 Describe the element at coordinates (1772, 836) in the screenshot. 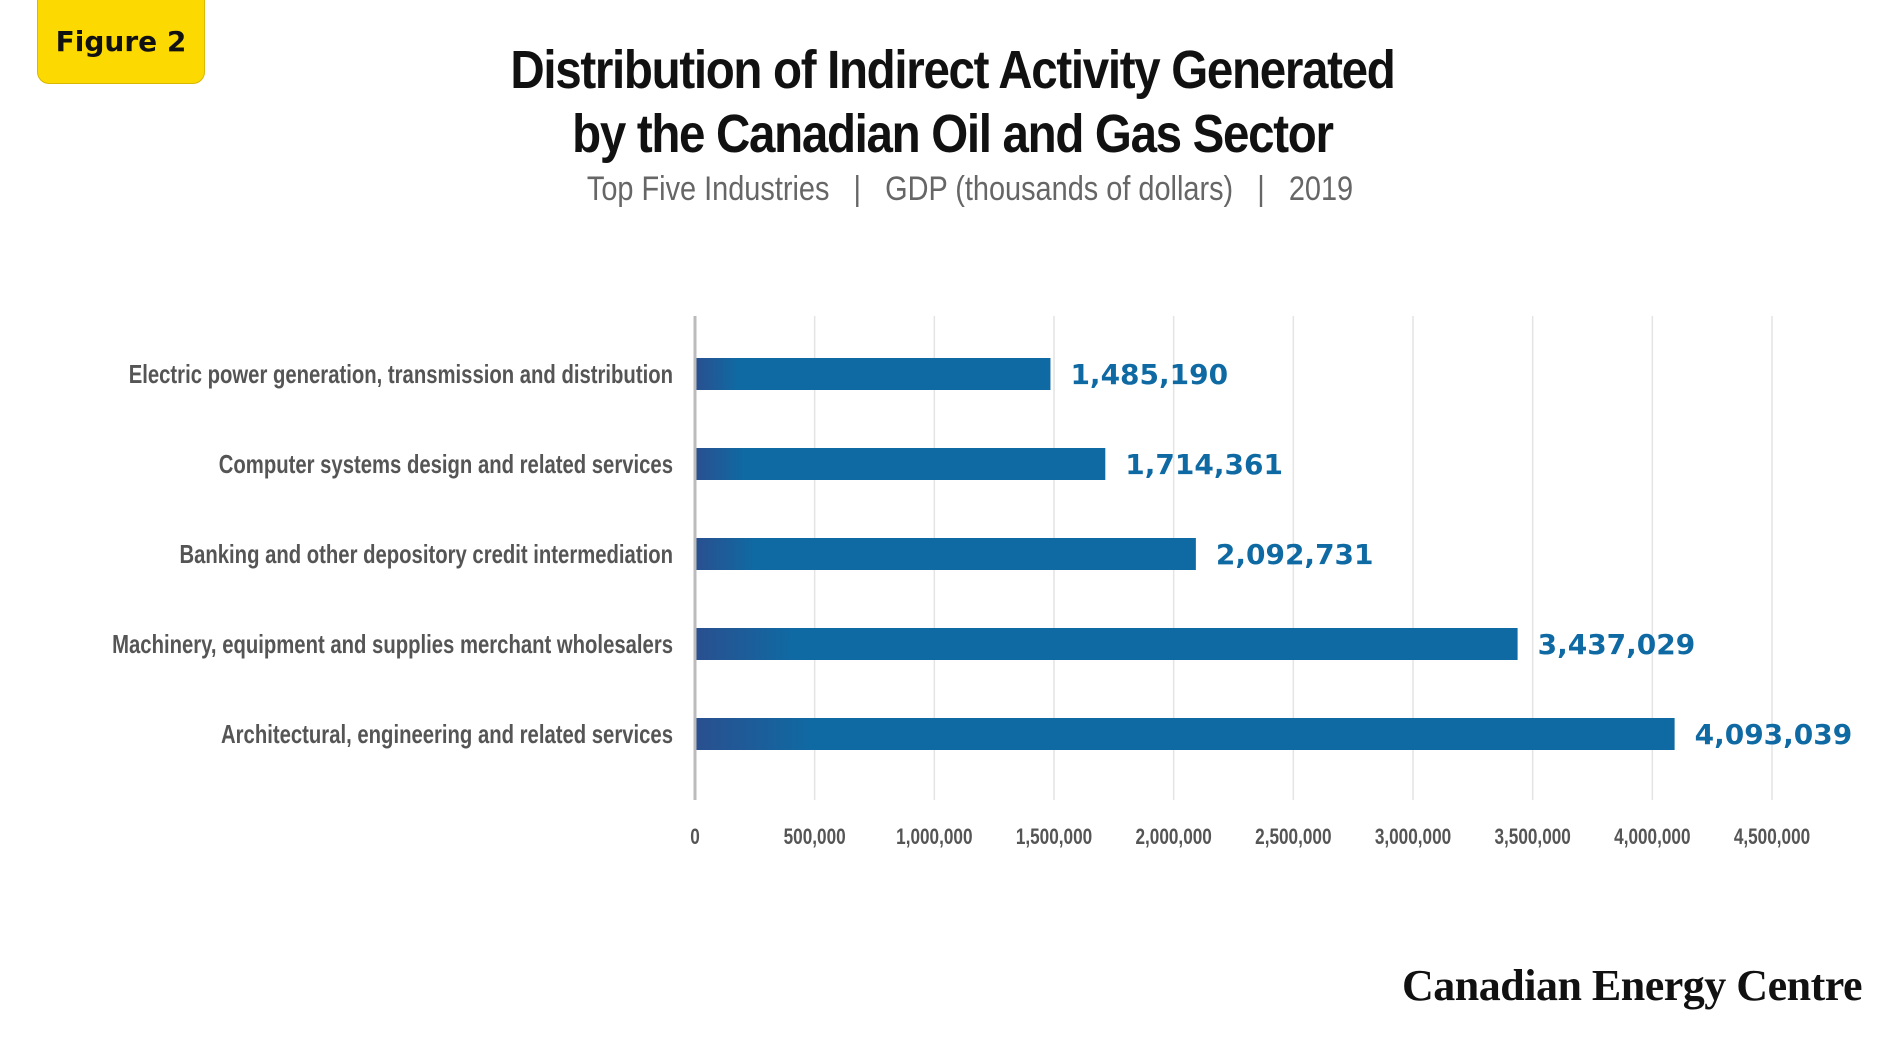

I see `x-tick-label: 4,500,000` at that location.